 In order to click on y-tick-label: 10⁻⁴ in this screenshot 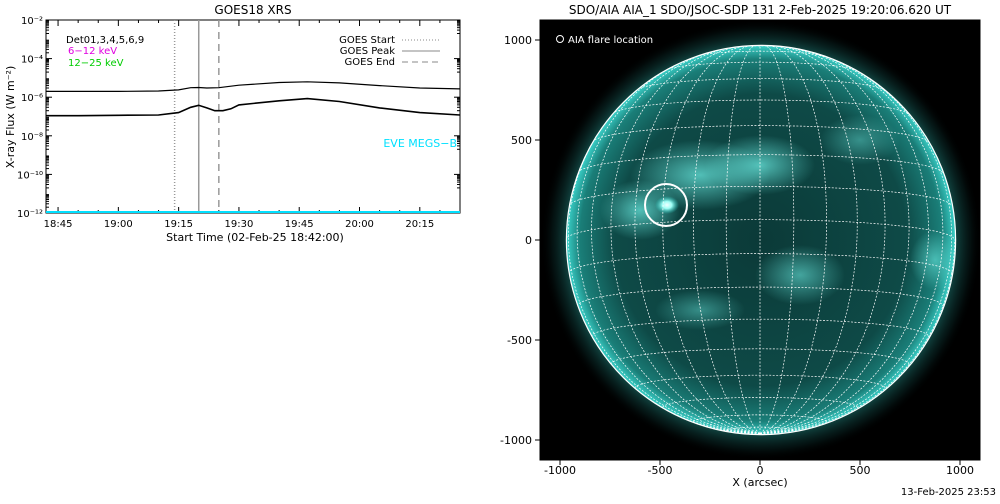, I will do `click(32, 60)`.